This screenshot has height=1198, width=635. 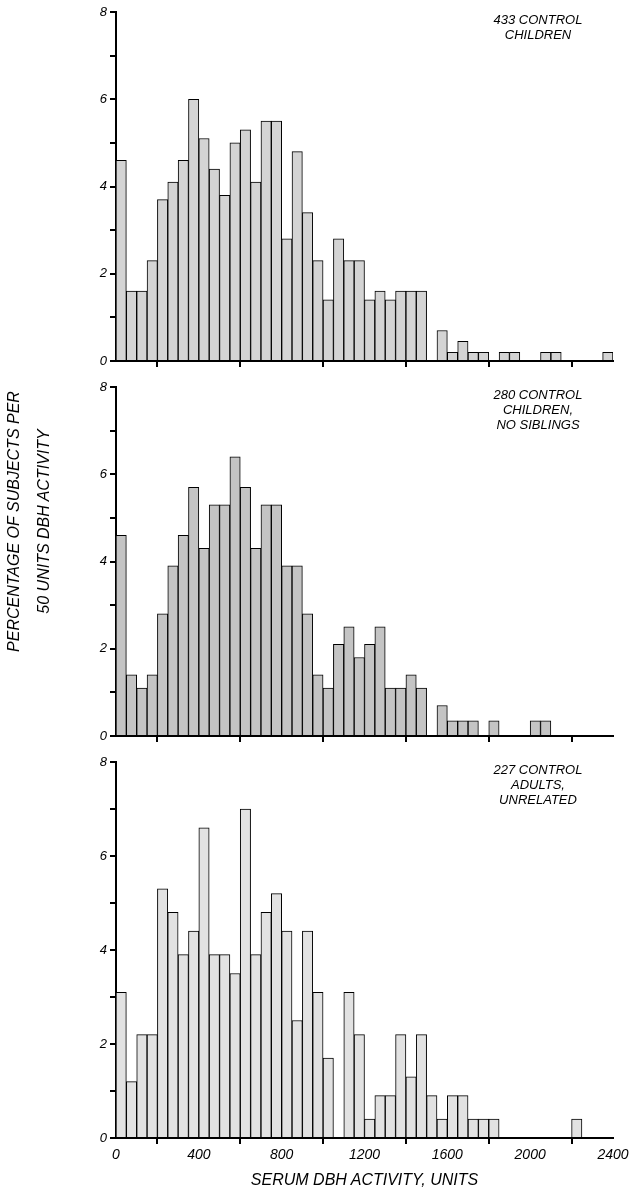 What do you see at coordinates (529, 1154) in the screenshot?
I see `x-tick-label: 2000` at bounding box center [529, 1154].